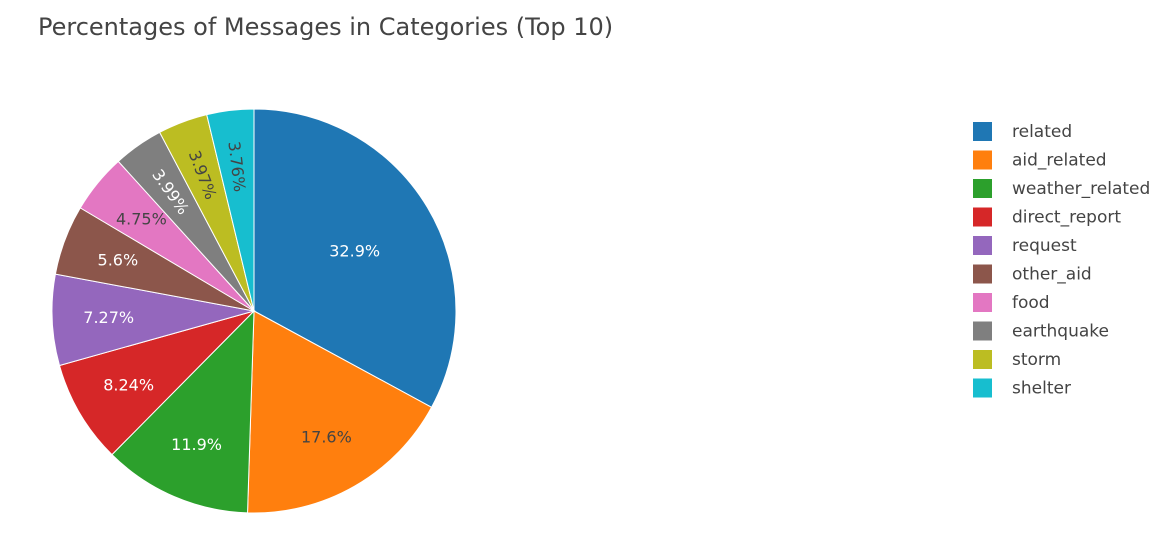  What do you see at coordinates (1081, 189) in the screenshot?
I see `legend-label-weather-related: weather_related` at bounding box center [1081, 189].